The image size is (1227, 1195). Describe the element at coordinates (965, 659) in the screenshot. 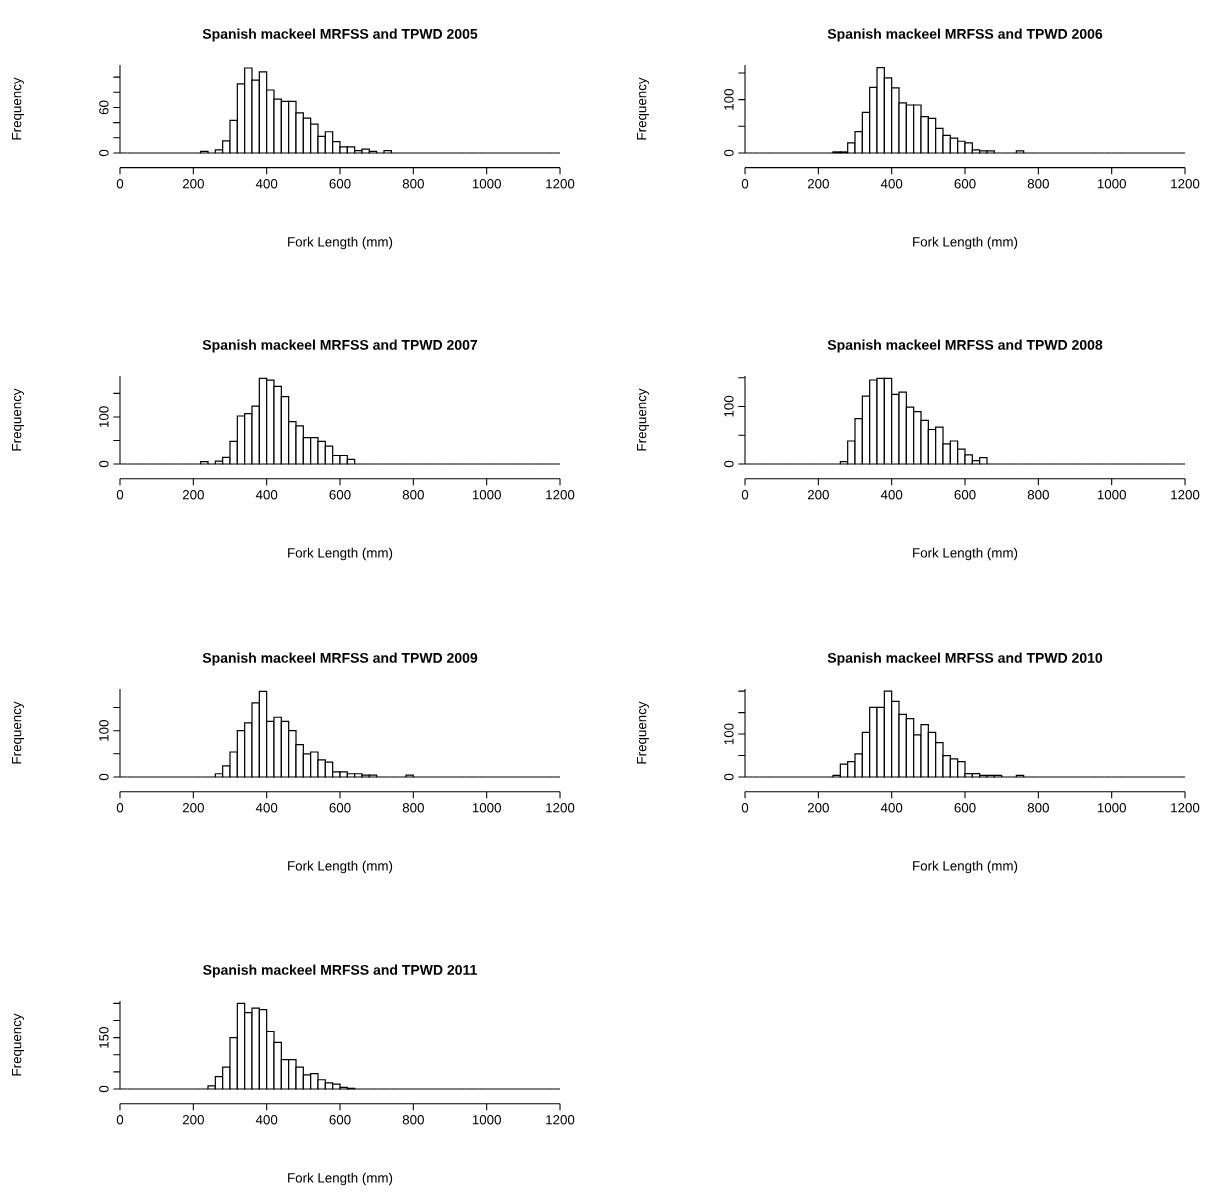

I see `chart-title: Spanish mackeel MRFSS and TPWD 2010` at that location.